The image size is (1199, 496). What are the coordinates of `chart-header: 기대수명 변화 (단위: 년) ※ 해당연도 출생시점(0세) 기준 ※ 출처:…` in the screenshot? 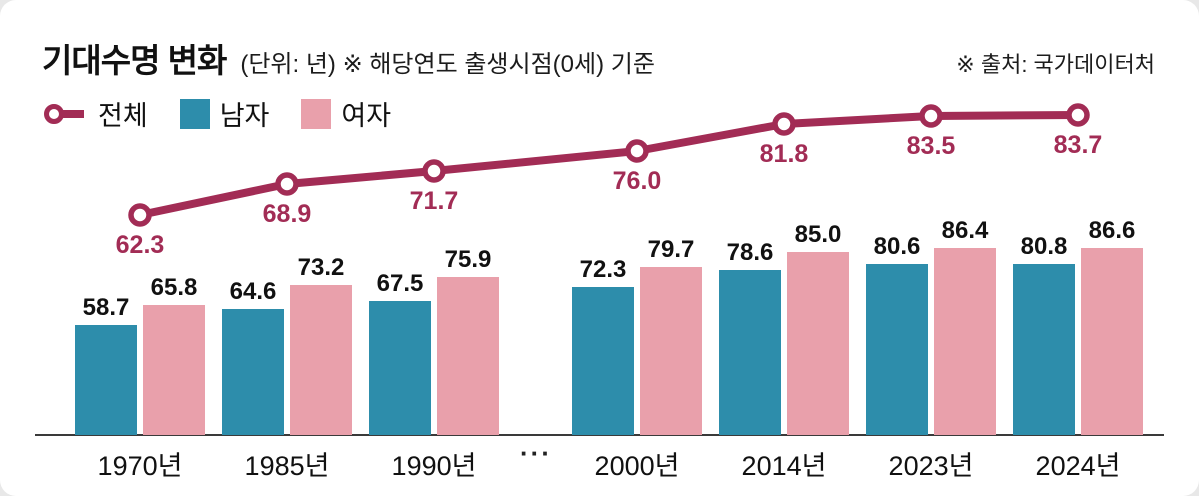 It's located at (598, 58).